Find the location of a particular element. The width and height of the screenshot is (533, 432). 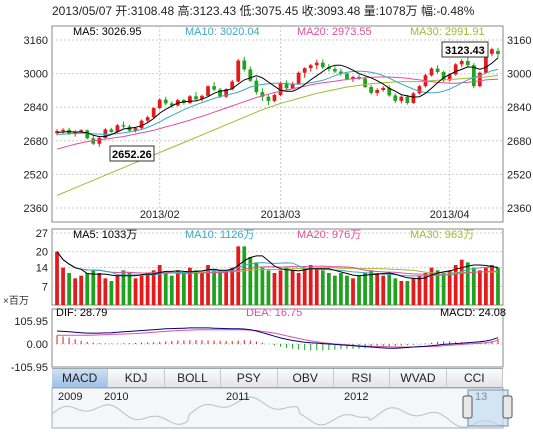

low-annotation-label: 2652.26 is located at coordinates (132, 155).